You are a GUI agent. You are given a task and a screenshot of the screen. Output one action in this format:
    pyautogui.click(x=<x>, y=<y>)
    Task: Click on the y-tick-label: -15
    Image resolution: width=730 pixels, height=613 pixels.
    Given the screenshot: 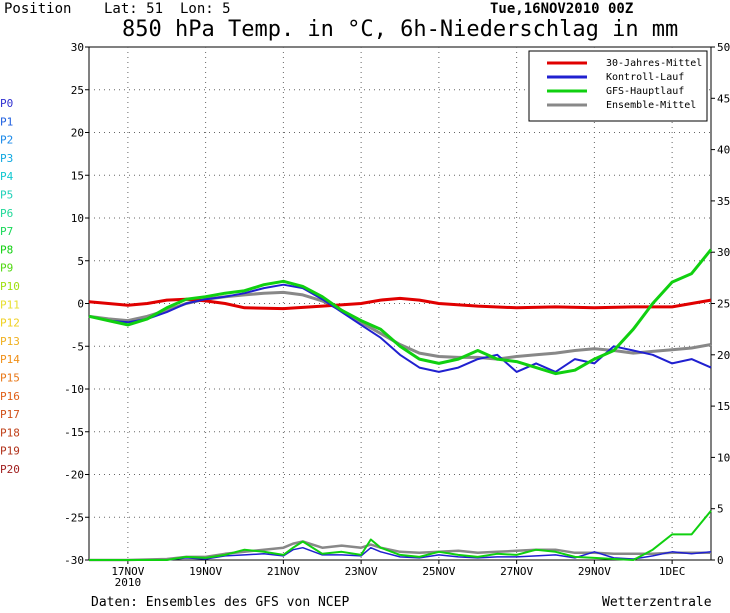 What is the action you would take?
    pyautogui.click(x=74, y=432)
    